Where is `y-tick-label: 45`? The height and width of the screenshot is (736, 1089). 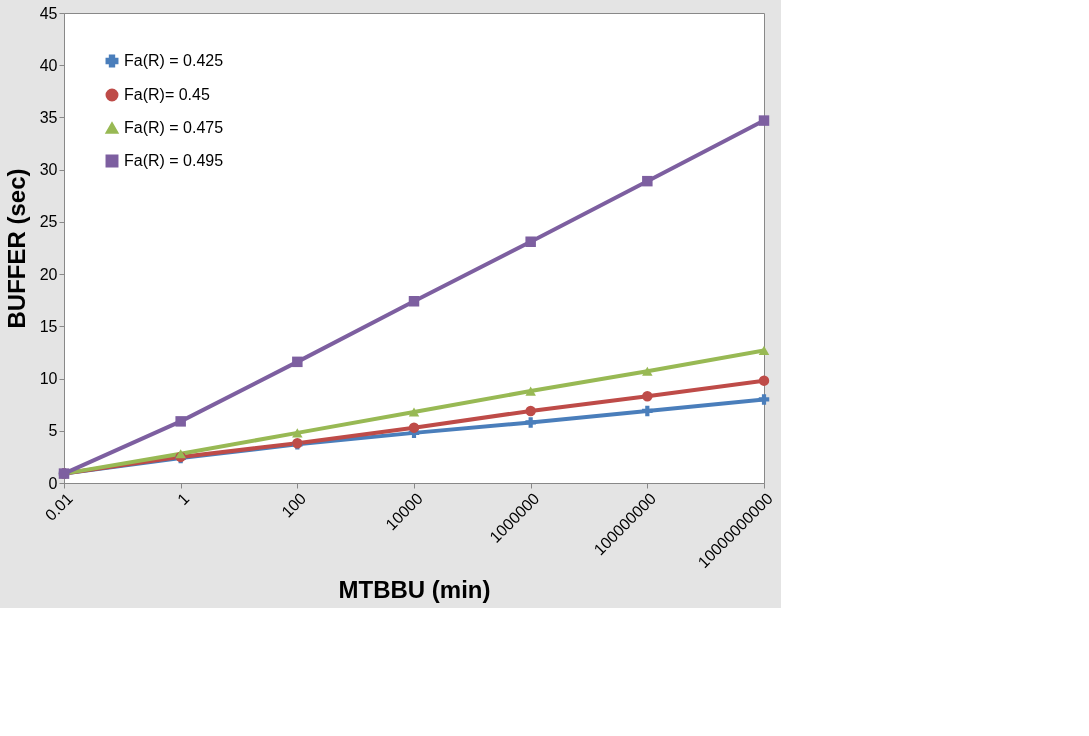
y-tick-label: 45 is located at coordinates (48, 13).